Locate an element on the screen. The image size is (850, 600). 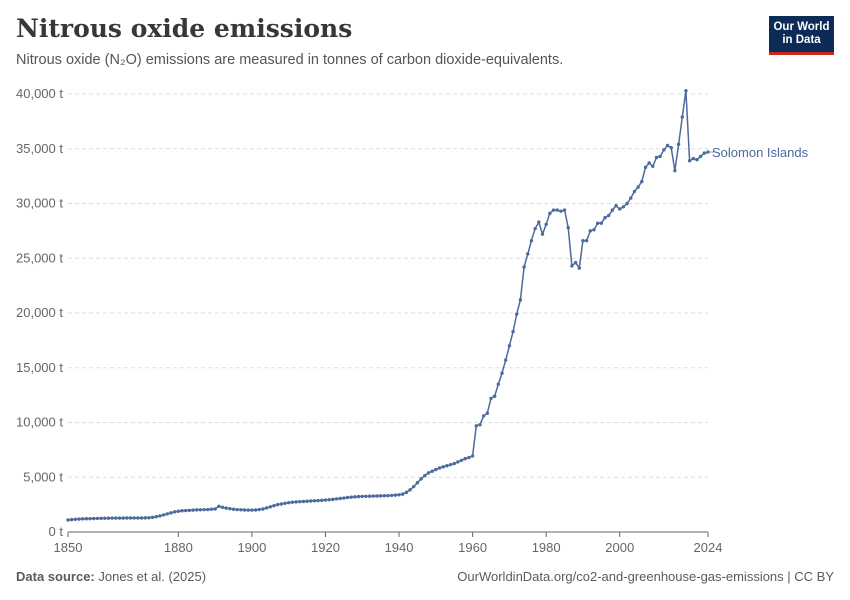
x-tick-label: 1880 is located at coordinates (178, 547).